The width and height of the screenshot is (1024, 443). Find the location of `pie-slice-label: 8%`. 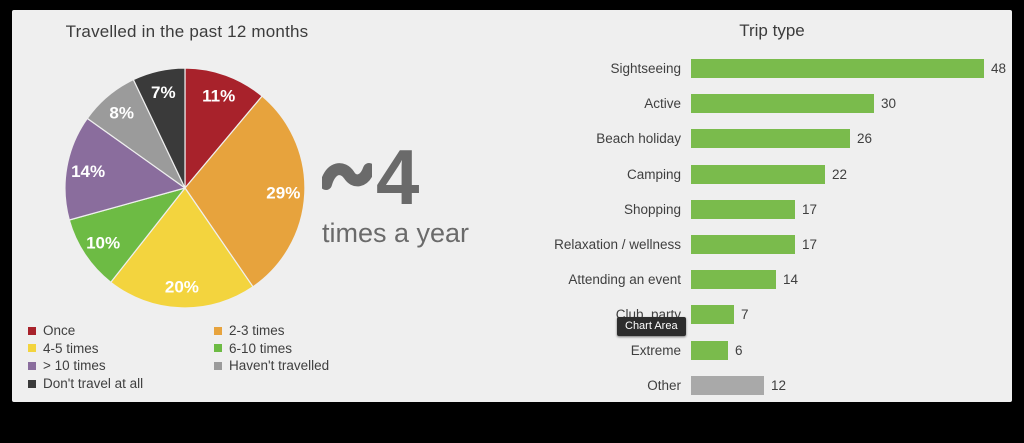

pie-slice-label: 8% is located at coordinates (121, 113).